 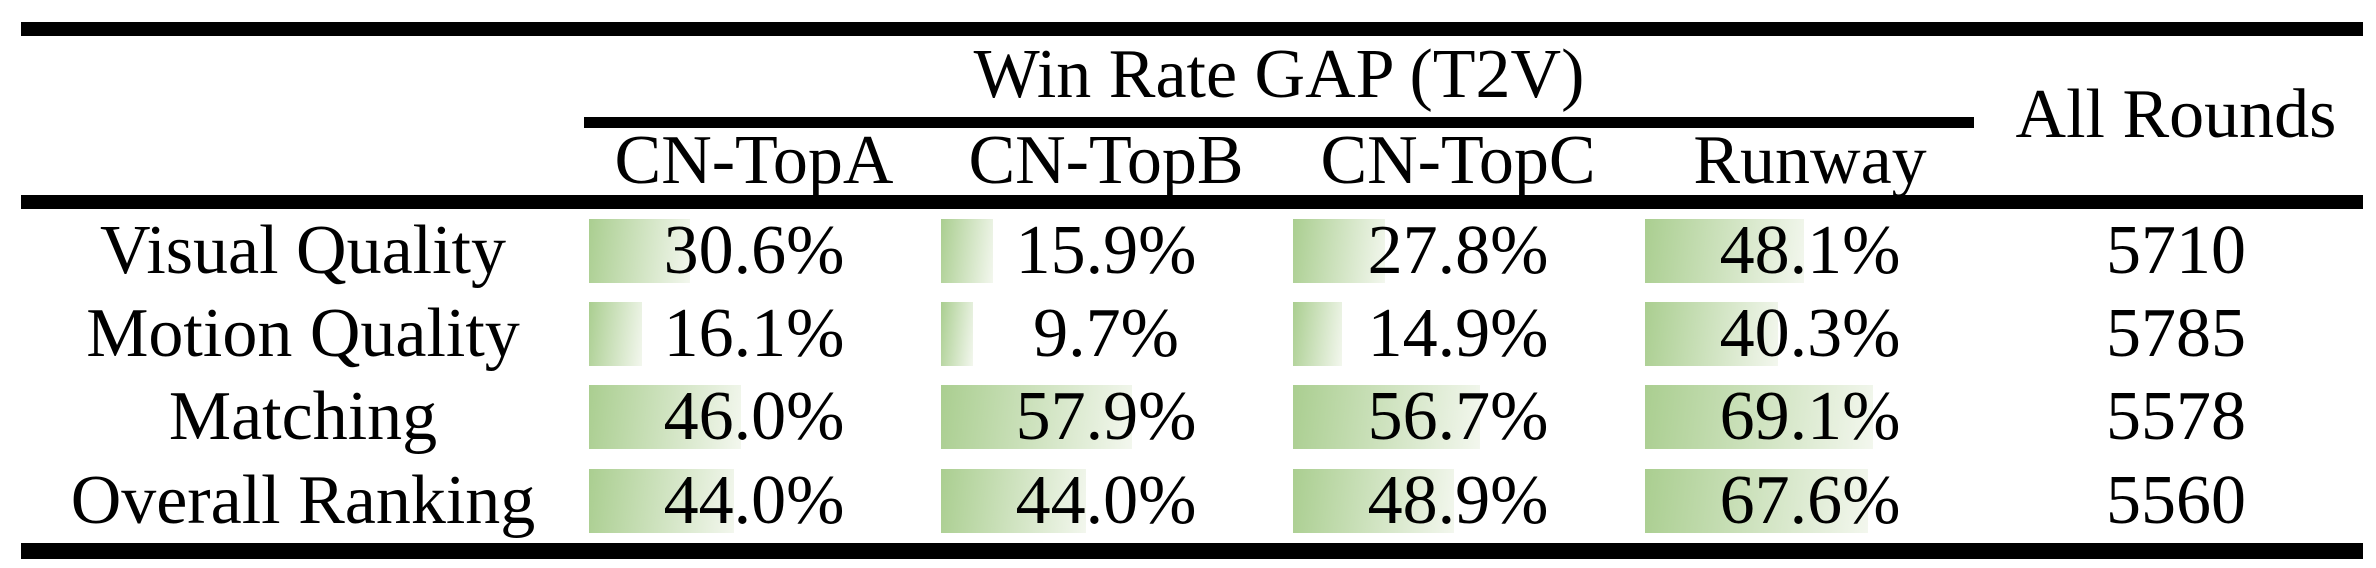 I want to click on win-rate-value: 40.3%, so click(x=1810, y=333).